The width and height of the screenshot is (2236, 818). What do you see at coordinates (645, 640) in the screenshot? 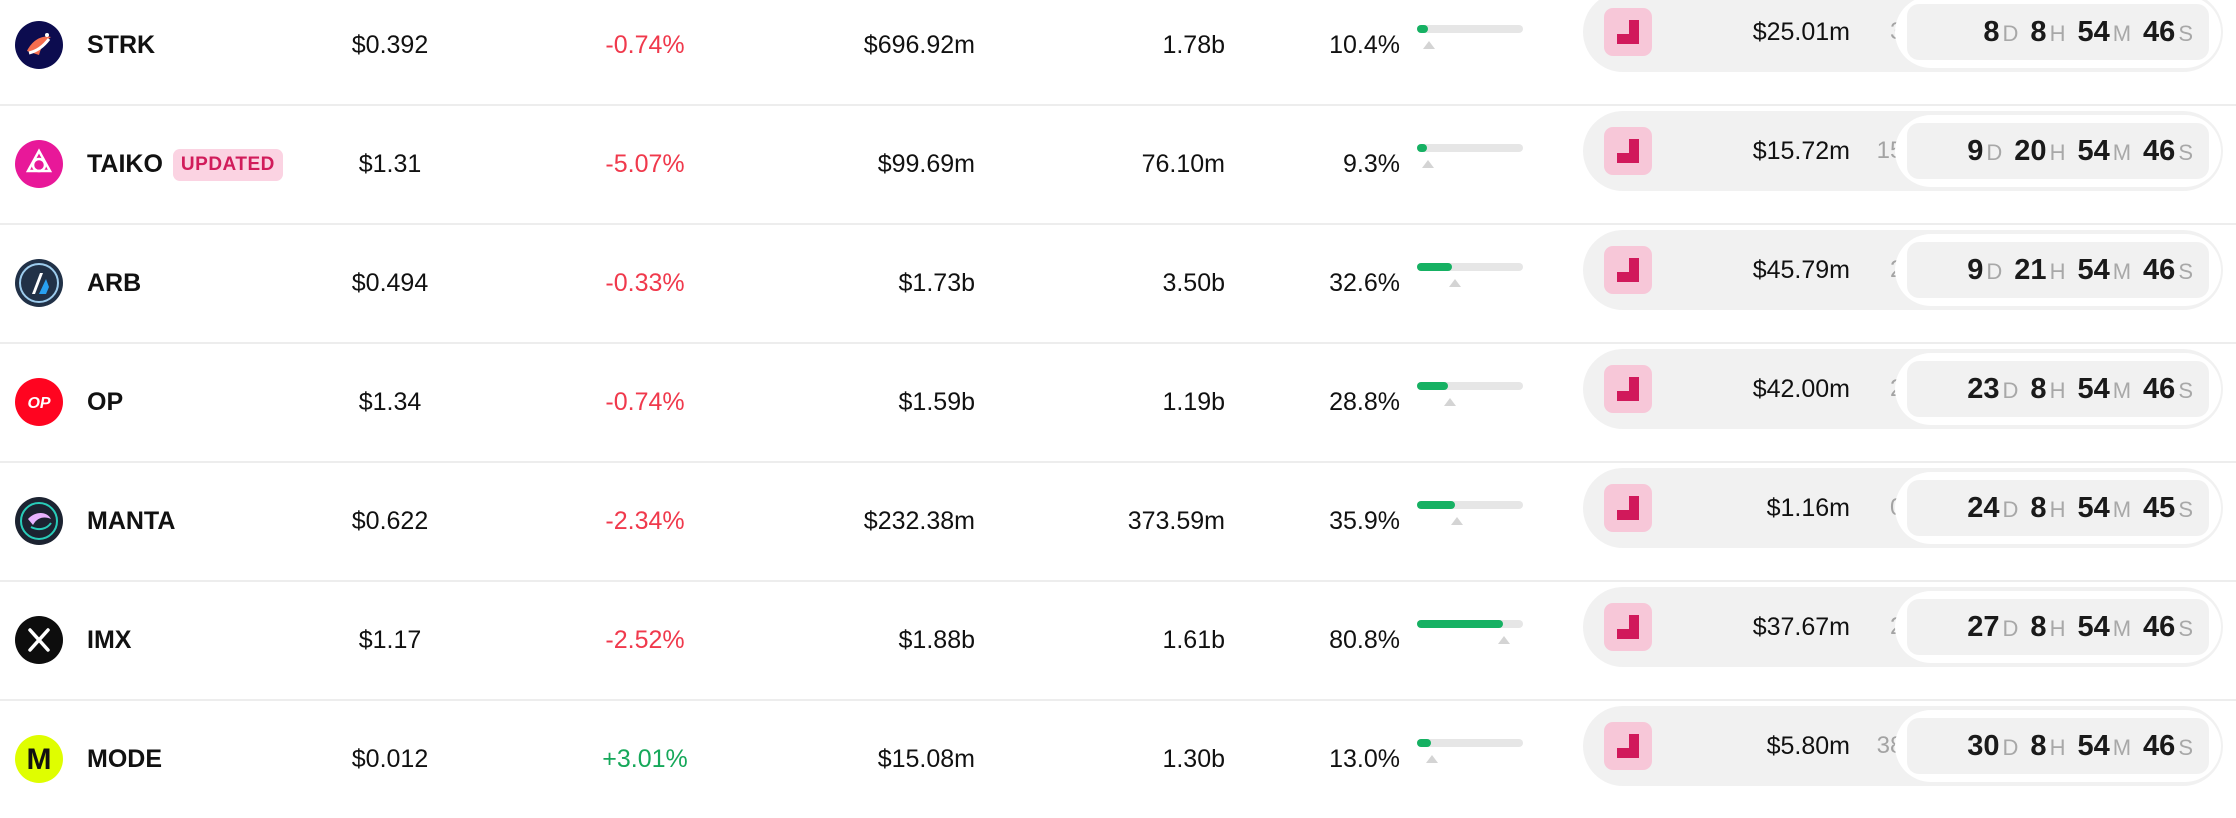
I see `price-change: -2.52%` at bounding box center [645, 640].